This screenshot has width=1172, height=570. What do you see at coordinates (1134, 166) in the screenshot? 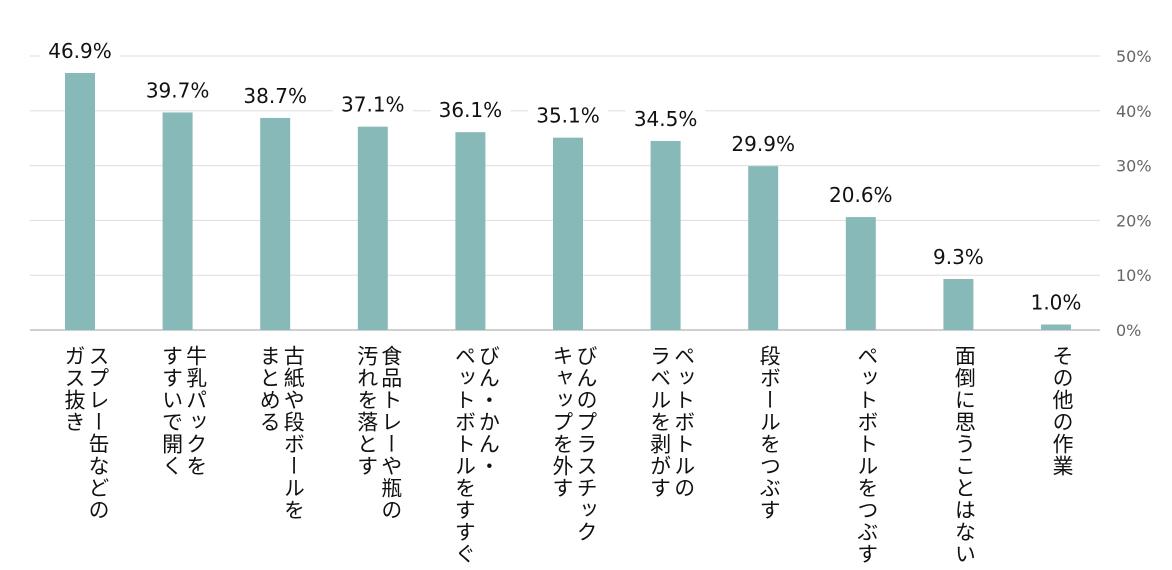
I see `y-tick-label: 30%` at bounding box center [1134, 166].